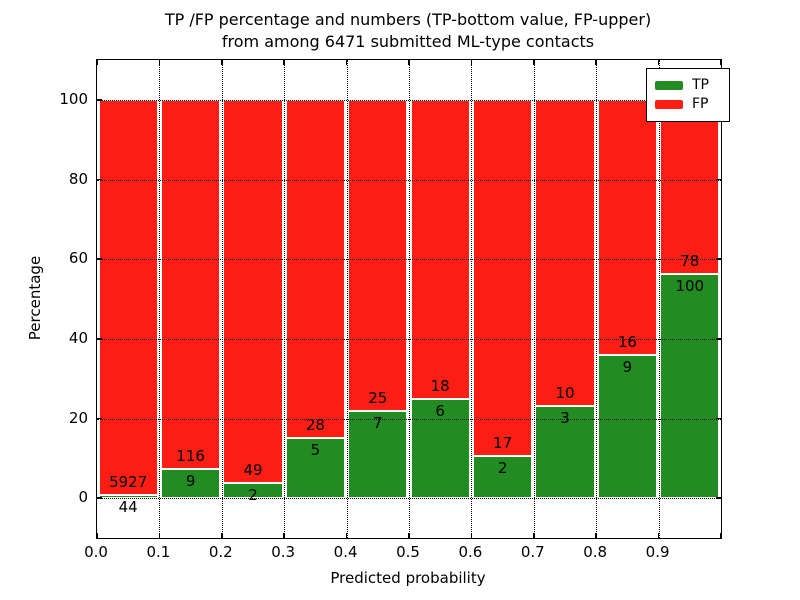 The height and width of the screenshot is (600, 800). I want to click on x-tick-label: 0.8, so click(595, 552).